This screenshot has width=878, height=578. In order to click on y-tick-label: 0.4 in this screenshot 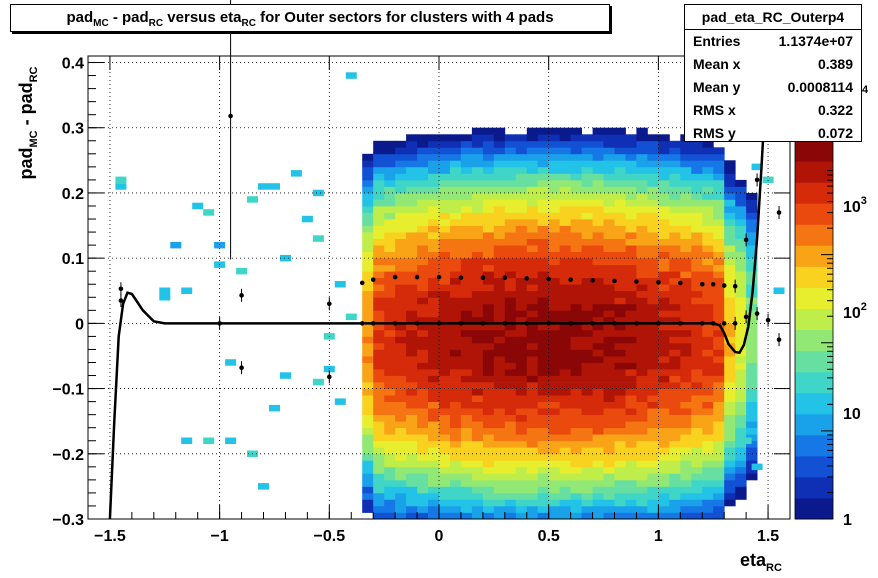, I will do `click(73, 64)`.